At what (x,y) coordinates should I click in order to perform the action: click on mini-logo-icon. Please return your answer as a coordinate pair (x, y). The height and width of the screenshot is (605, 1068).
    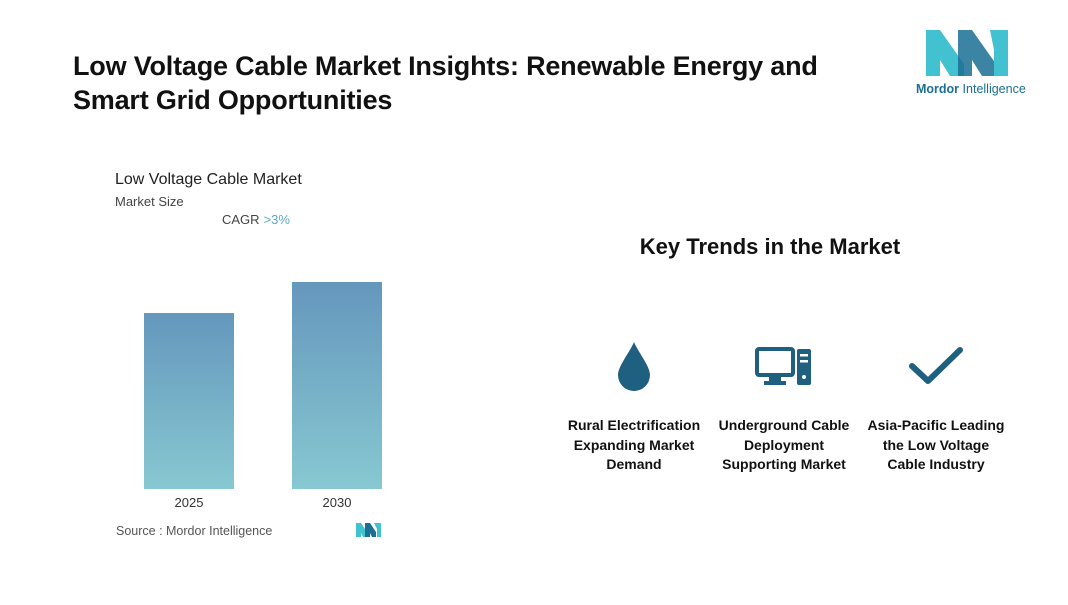
    Looking at the image, I should click on (368, 530).